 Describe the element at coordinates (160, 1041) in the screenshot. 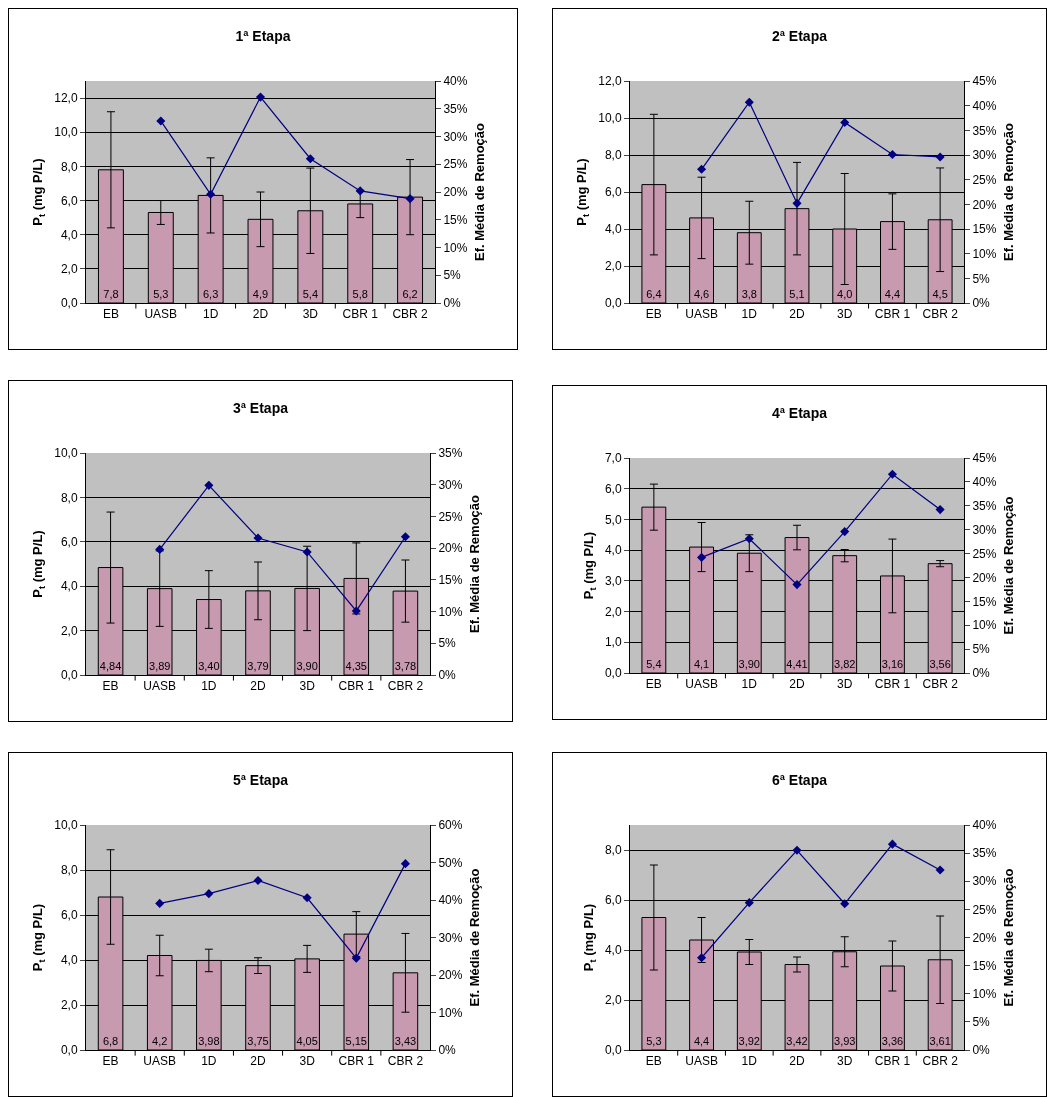

I see `data-label: 4,2` at that location.